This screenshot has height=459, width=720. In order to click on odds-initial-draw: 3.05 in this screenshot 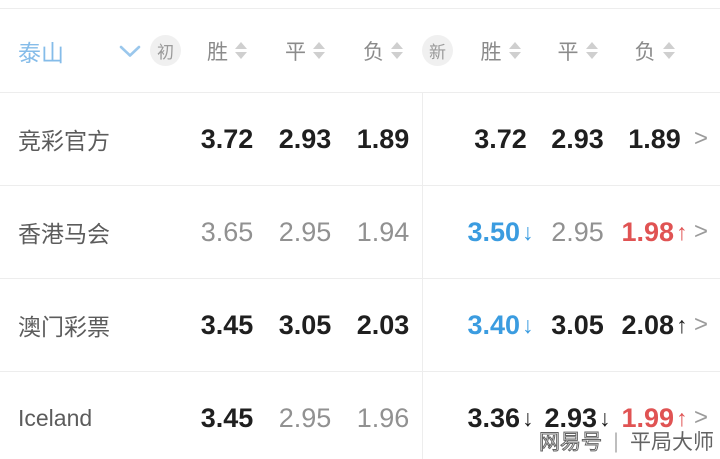, I will do `click(305, 324)`.